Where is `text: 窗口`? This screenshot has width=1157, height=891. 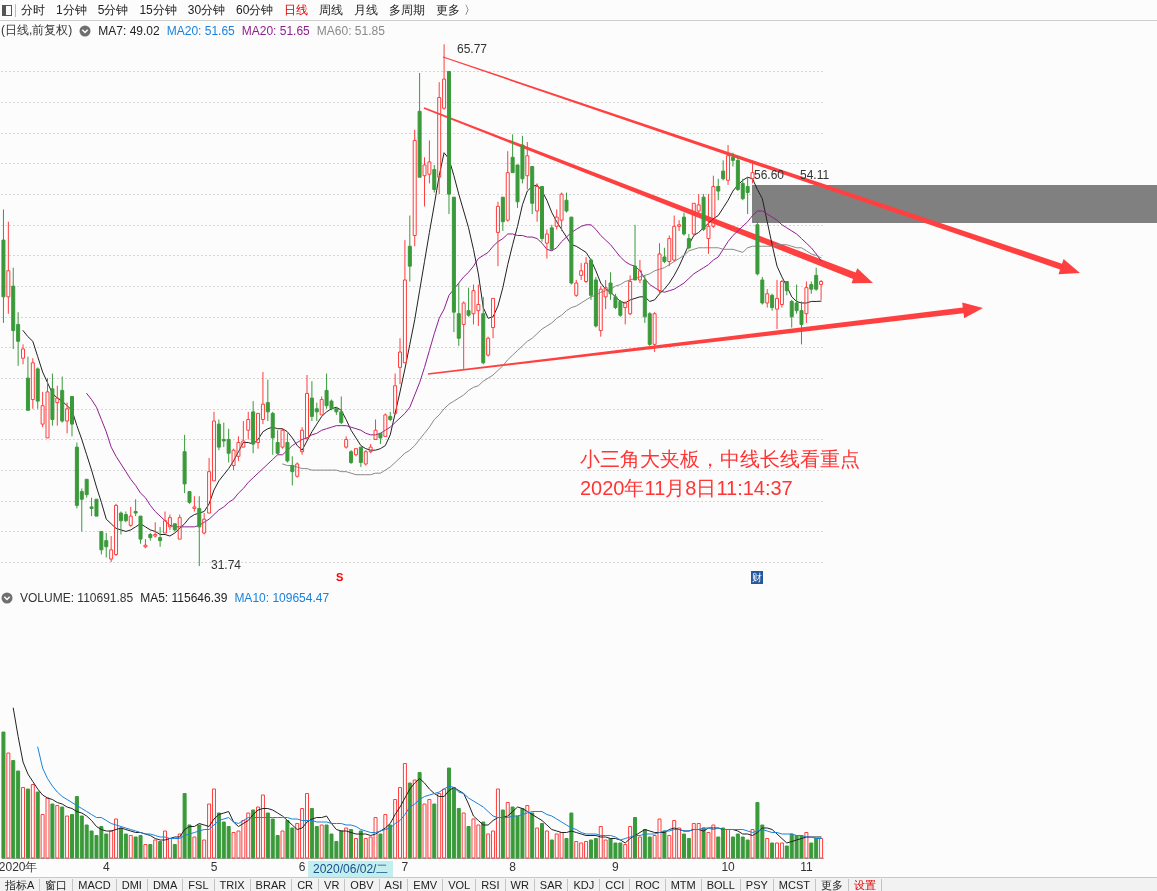 text: 窗口 is located at coordinates (57, 884).